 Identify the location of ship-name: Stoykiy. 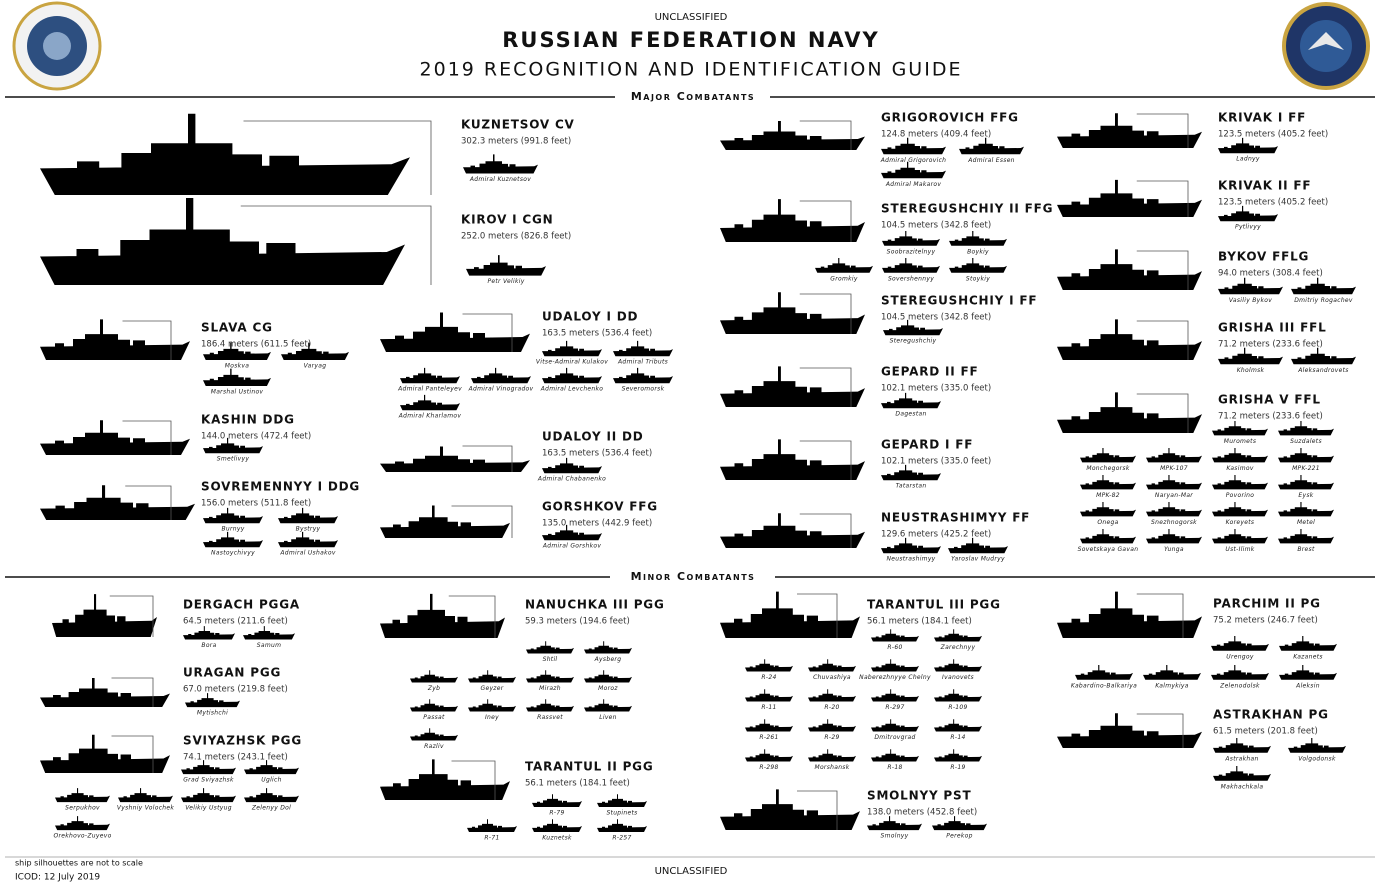
(978, 278).